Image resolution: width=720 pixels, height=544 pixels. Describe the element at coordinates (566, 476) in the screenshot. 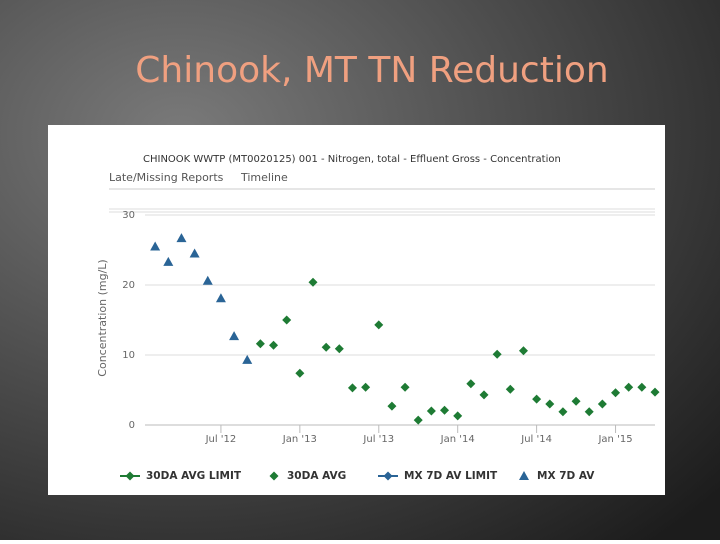

I see `legend-label: MX 7D AV` at that location.